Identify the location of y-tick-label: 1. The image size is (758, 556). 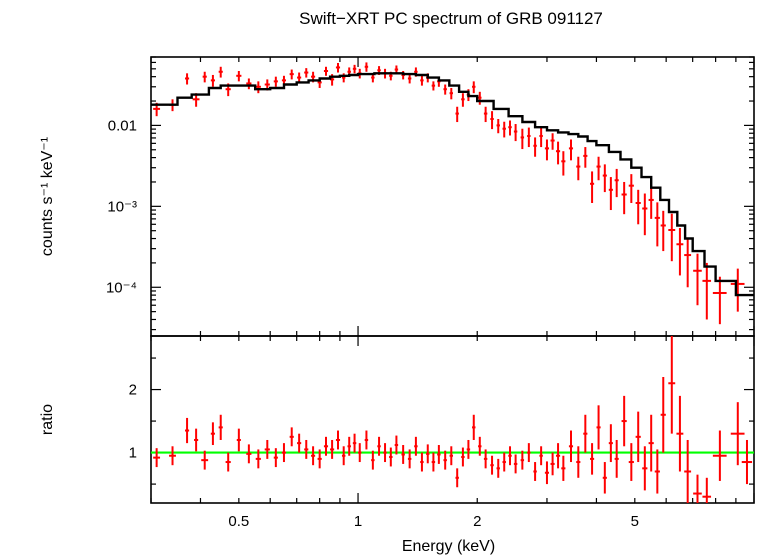
(133, 453).